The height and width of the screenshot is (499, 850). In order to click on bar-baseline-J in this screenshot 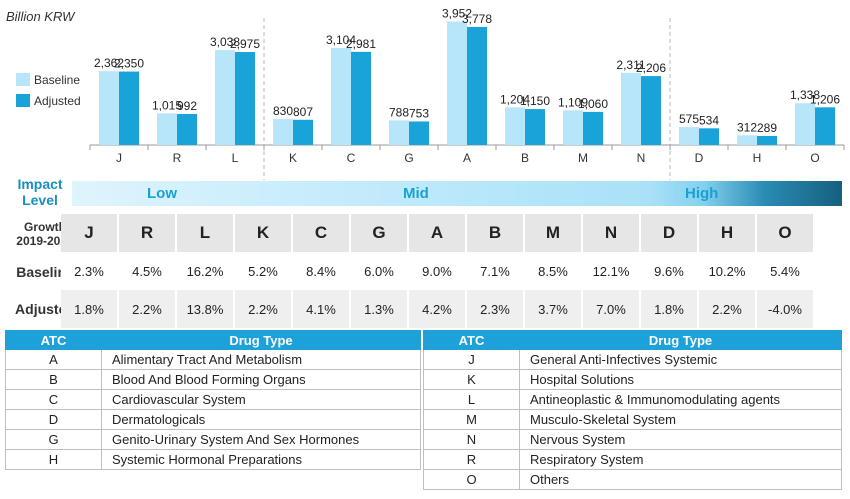, I will do `click(109, 108)`.